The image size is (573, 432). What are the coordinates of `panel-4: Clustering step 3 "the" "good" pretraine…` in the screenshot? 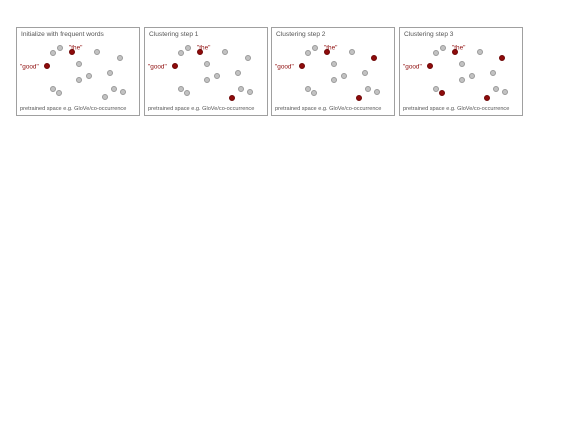 It's located at (461, 71).